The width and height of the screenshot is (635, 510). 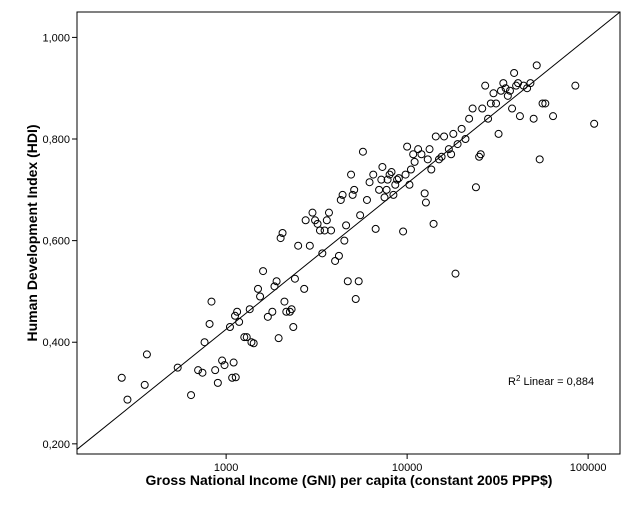 What do you see at coordinates (410, 464) in the screenshot?
I see `x-axis-ticks: 1000 10000 100000` at bounding box center [410, 464].